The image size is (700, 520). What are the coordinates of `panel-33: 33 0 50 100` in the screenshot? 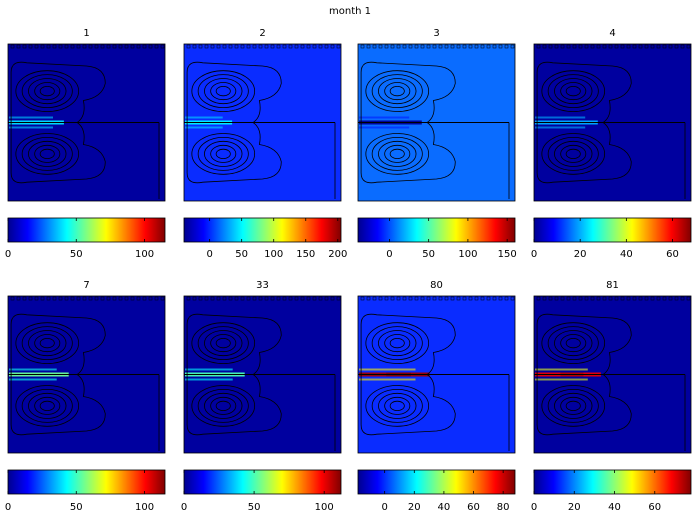 It's located at (261, 396).